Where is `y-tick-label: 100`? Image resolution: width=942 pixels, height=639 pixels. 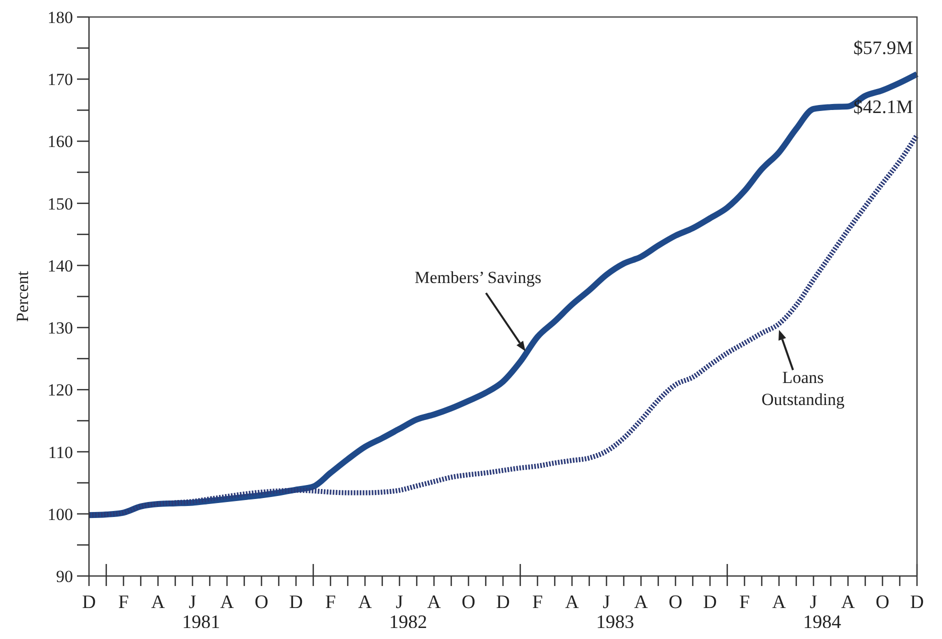 y-tick-label: 100 is located at coordinates (60, 514).